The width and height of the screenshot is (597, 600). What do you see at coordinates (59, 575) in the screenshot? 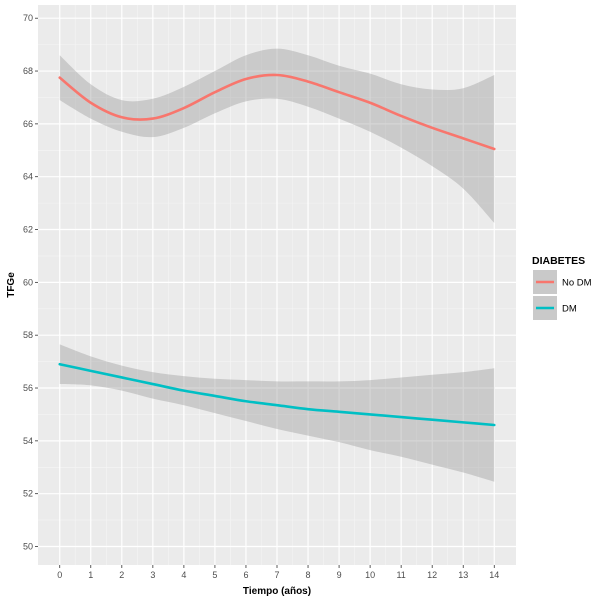
I see `x-tick-label: 0` at bounding box center [59, 575].